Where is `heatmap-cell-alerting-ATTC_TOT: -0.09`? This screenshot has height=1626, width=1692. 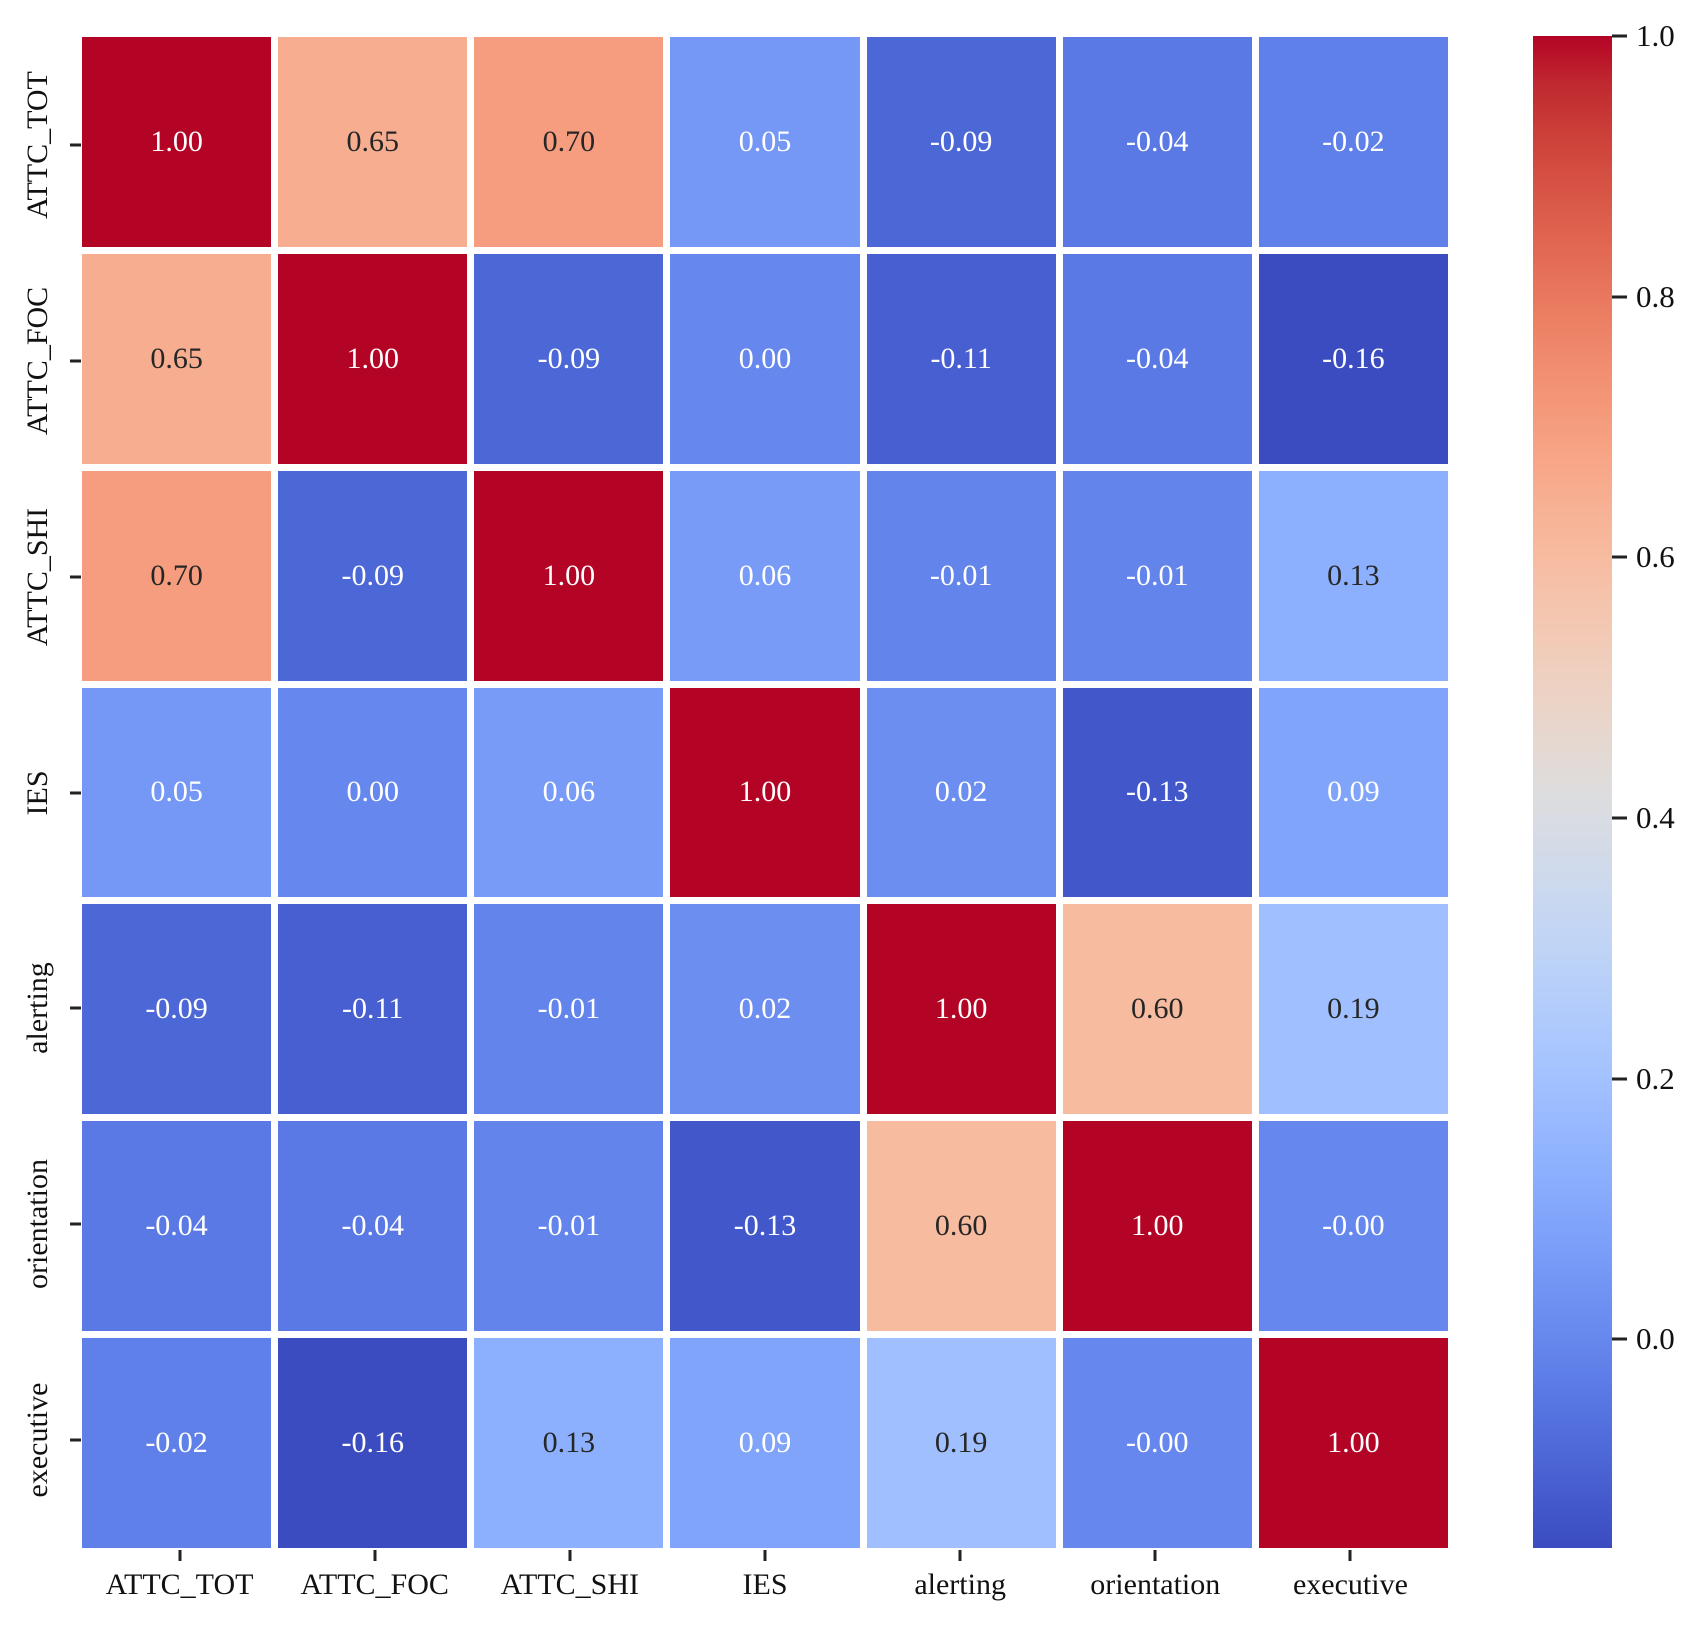 heatmap-cell-alerting-ATTC_TOT: -0.09 is located at coordinates (177, 1009).